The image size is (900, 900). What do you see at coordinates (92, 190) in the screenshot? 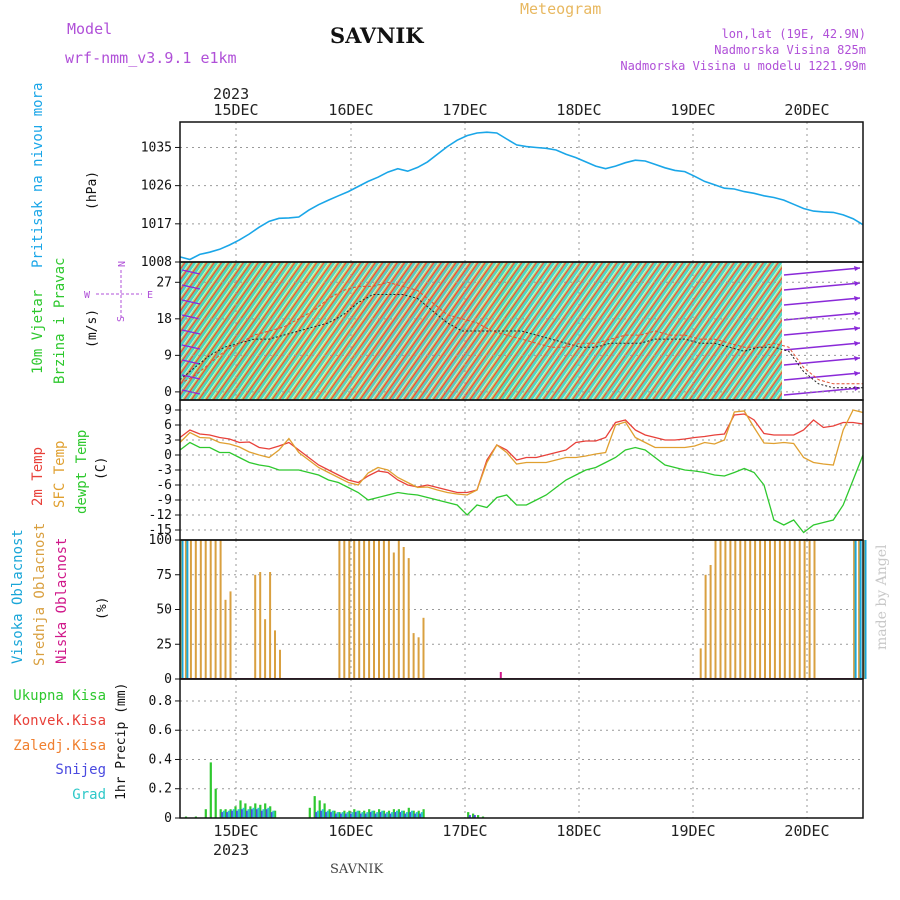
I see `pressure-unit: (hPa)` at bounding box center [92, 190].